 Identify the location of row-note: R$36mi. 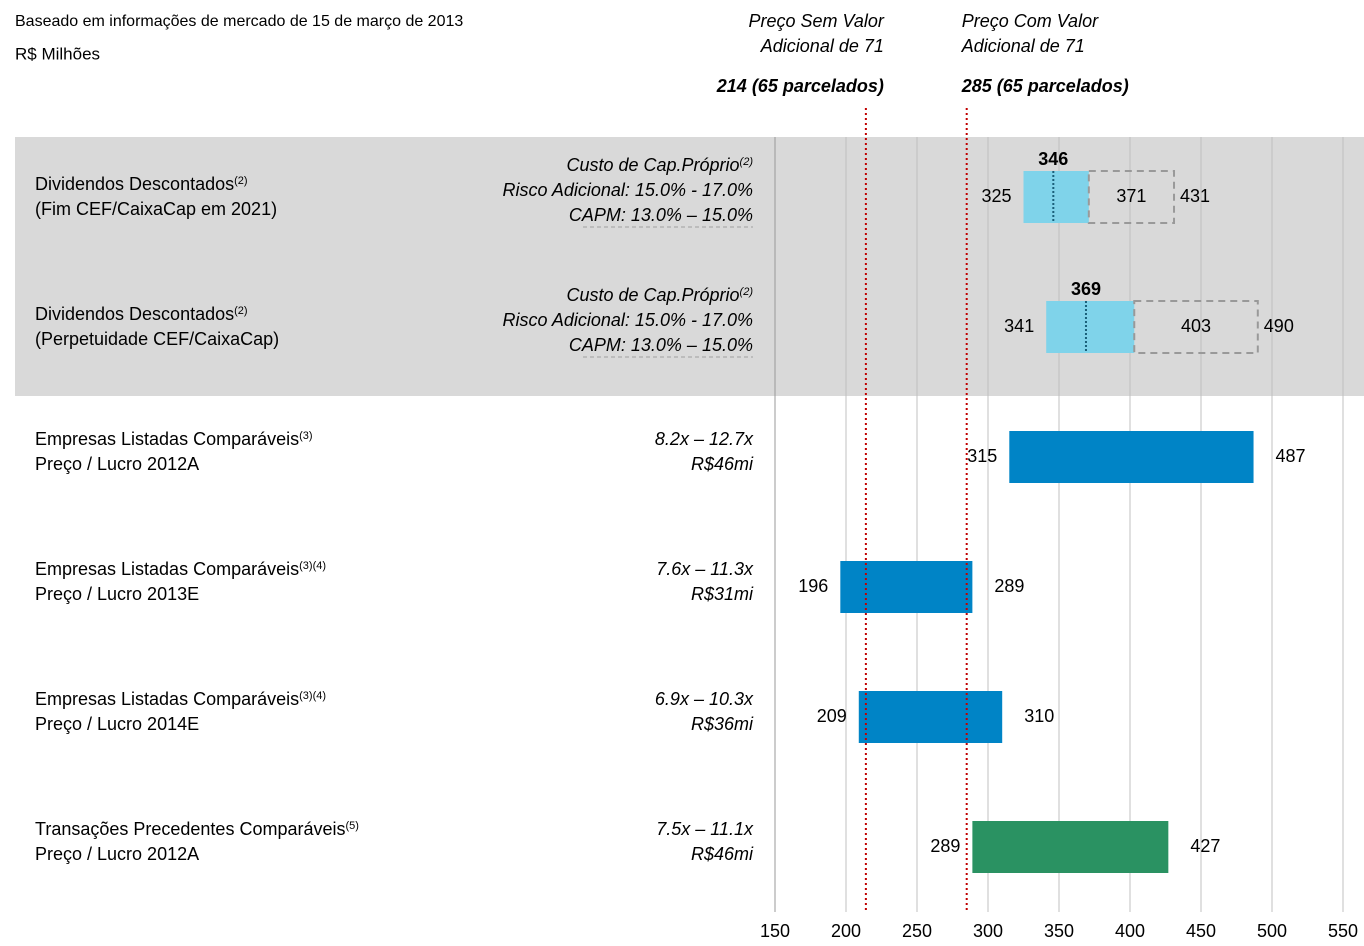
(722, 724).